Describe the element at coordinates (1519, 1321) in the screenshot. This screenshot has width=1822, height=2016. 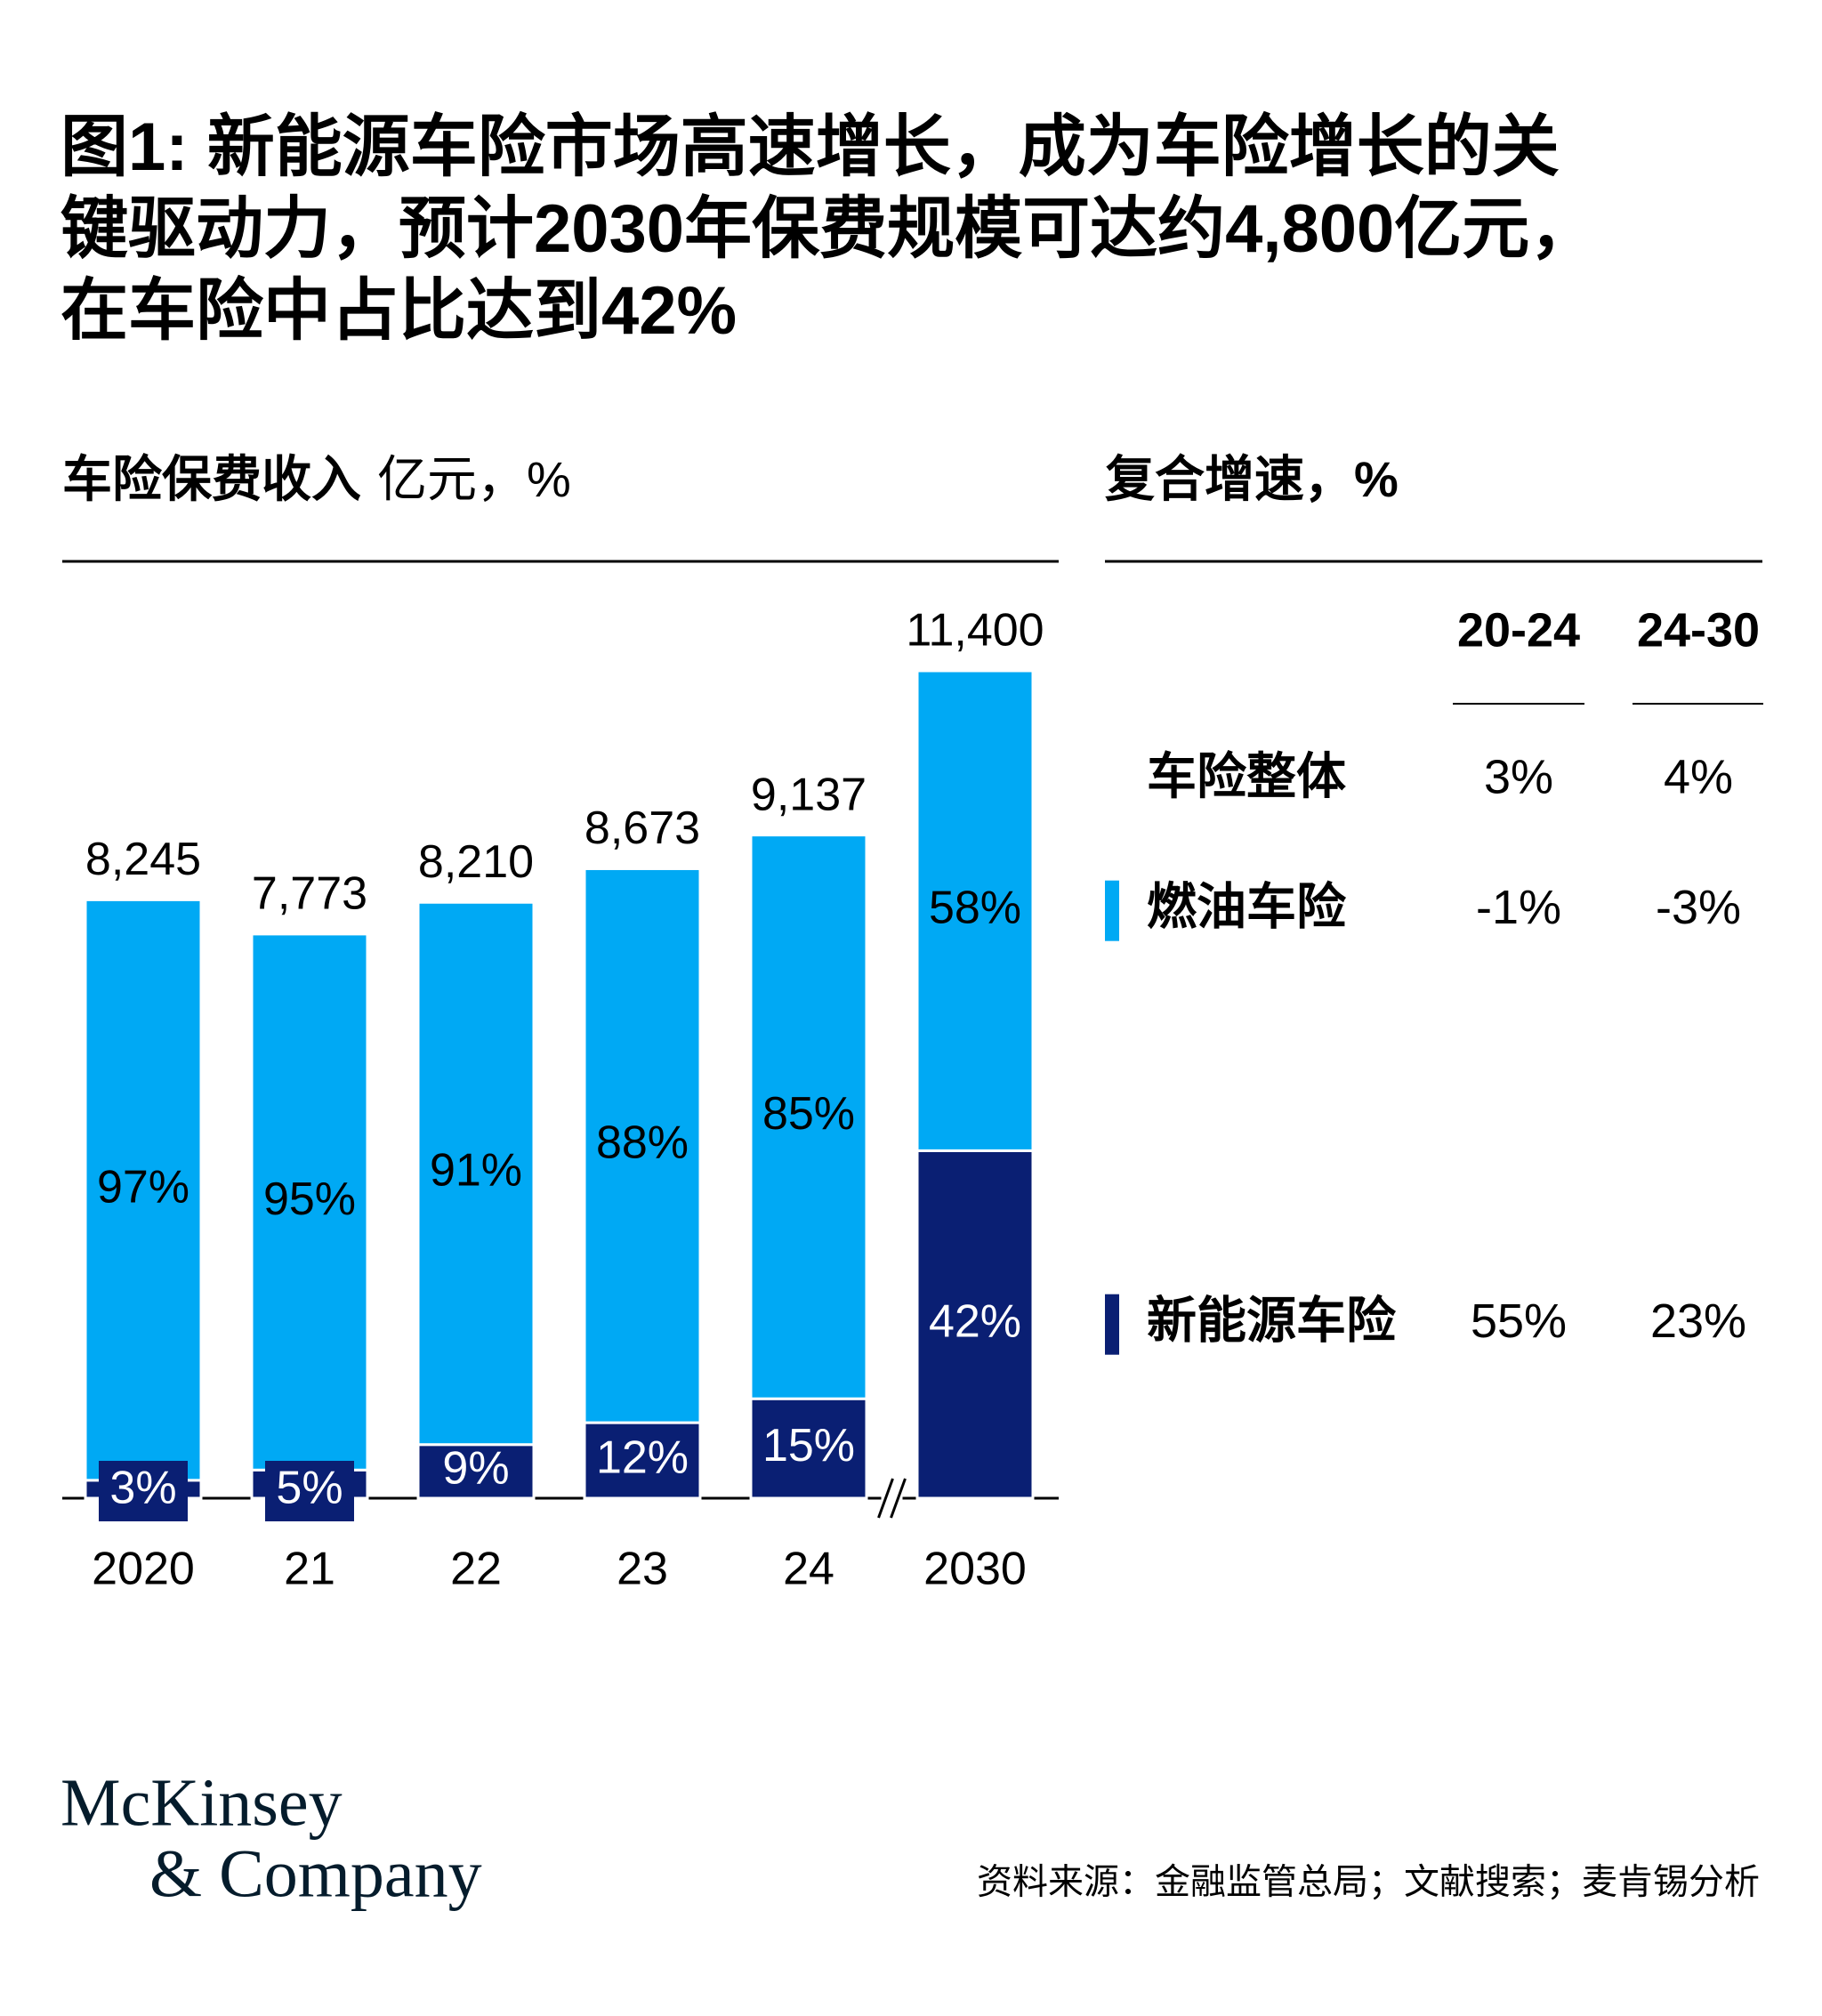
I see `cagr-value: 55%` at that location.